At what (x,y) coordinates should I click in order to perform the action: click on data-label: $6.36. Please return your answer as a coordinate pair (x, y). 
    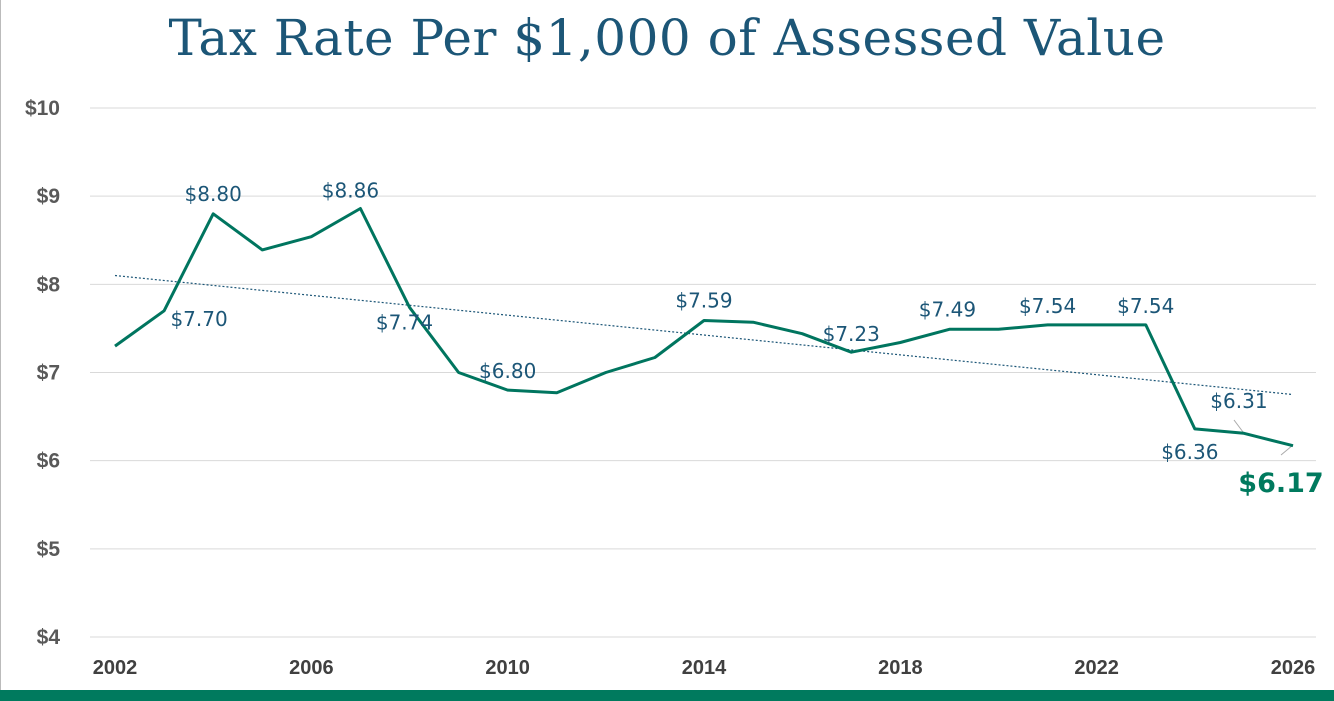
    Looking at the image, I should click on (1189, 452).